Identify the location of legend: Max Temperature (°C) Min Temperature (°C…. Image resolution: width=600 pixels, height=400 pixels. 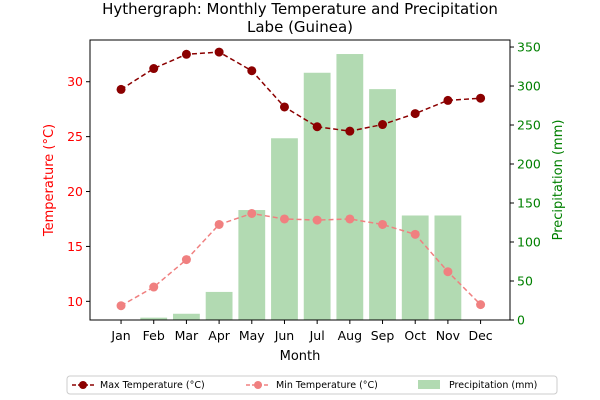
(312, 385).